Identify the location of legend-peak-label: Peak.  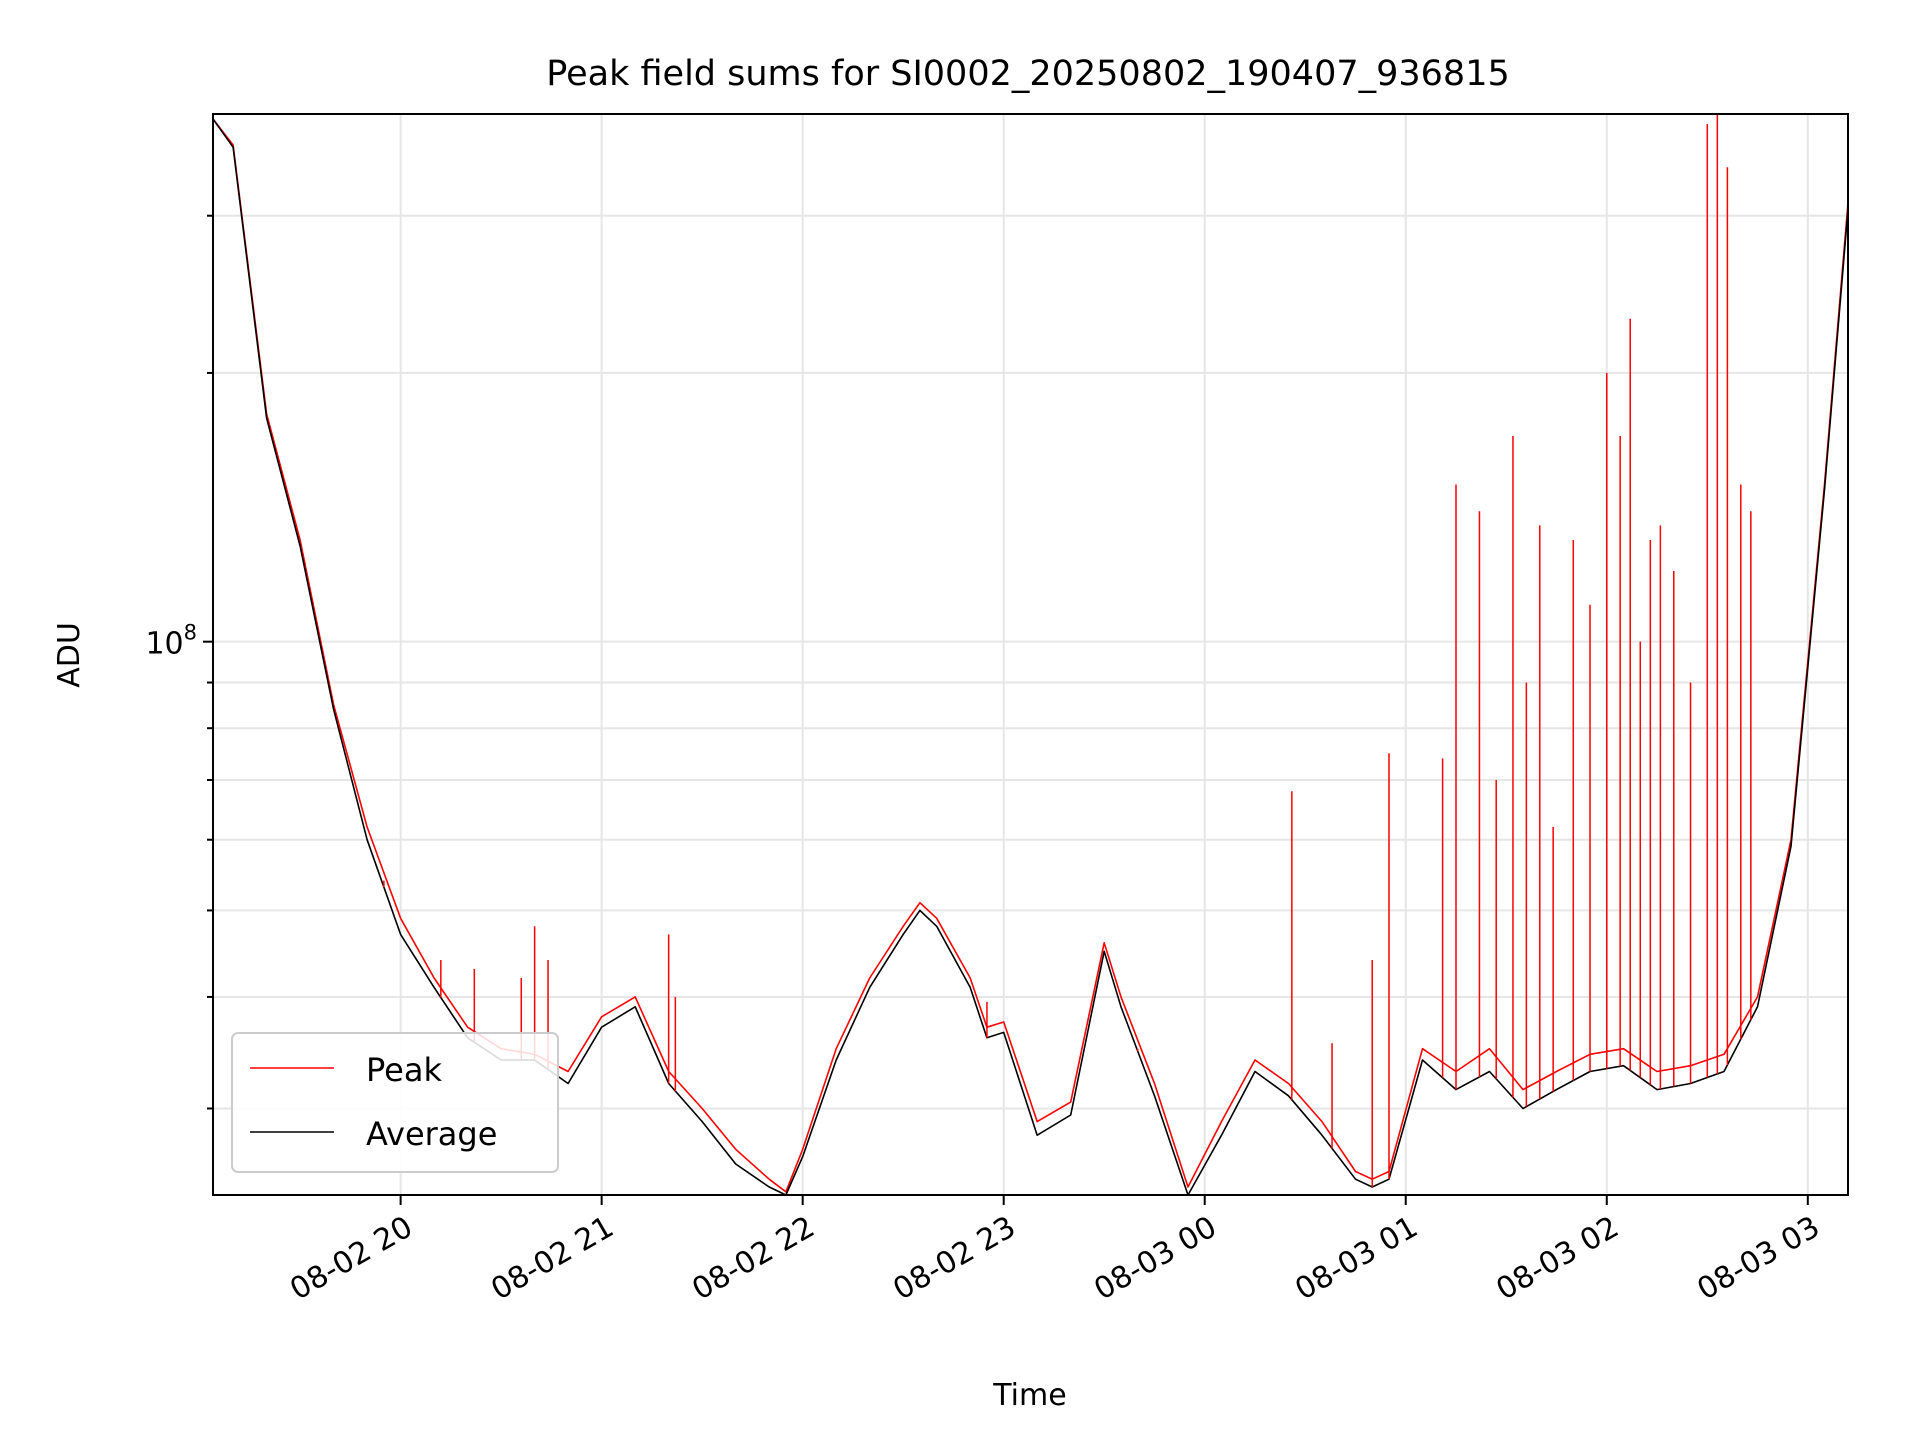
(404, 1070).